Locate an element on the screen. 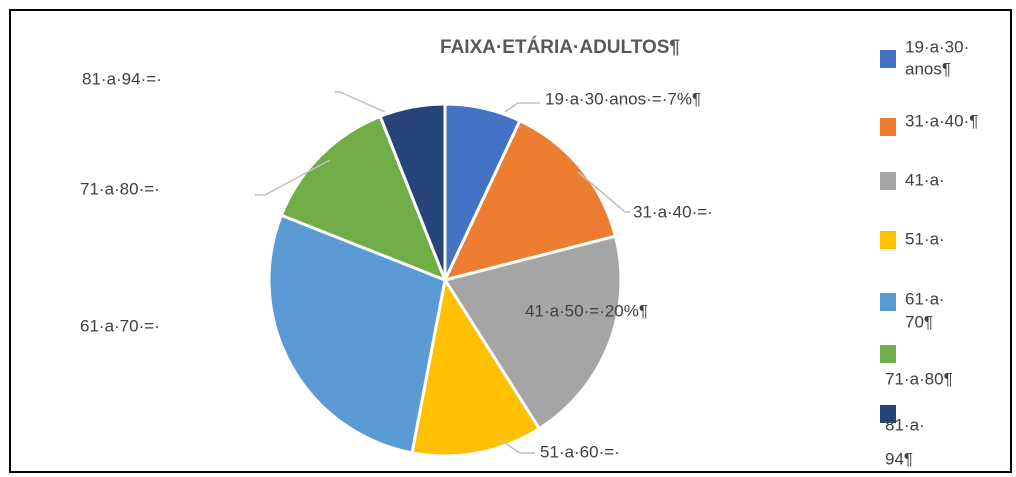 The height and width of the screenshot is (477, 1016). data-label: 81·a·94·=· is located at coordinates (122, 78).